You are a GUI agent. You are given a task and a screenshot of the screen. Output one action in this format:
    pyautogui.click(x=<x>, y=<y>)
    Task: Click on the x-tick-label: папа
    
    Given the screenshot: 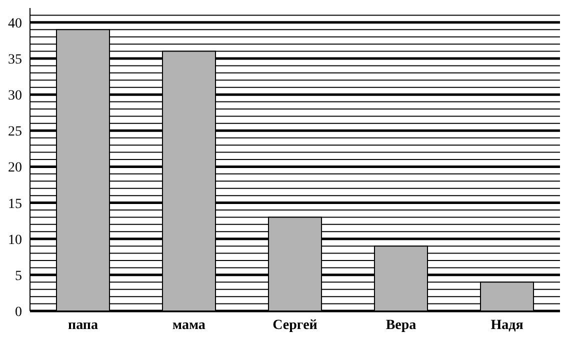 What is the action you would take?
    pyautogui.click(x=83, y=325)
    